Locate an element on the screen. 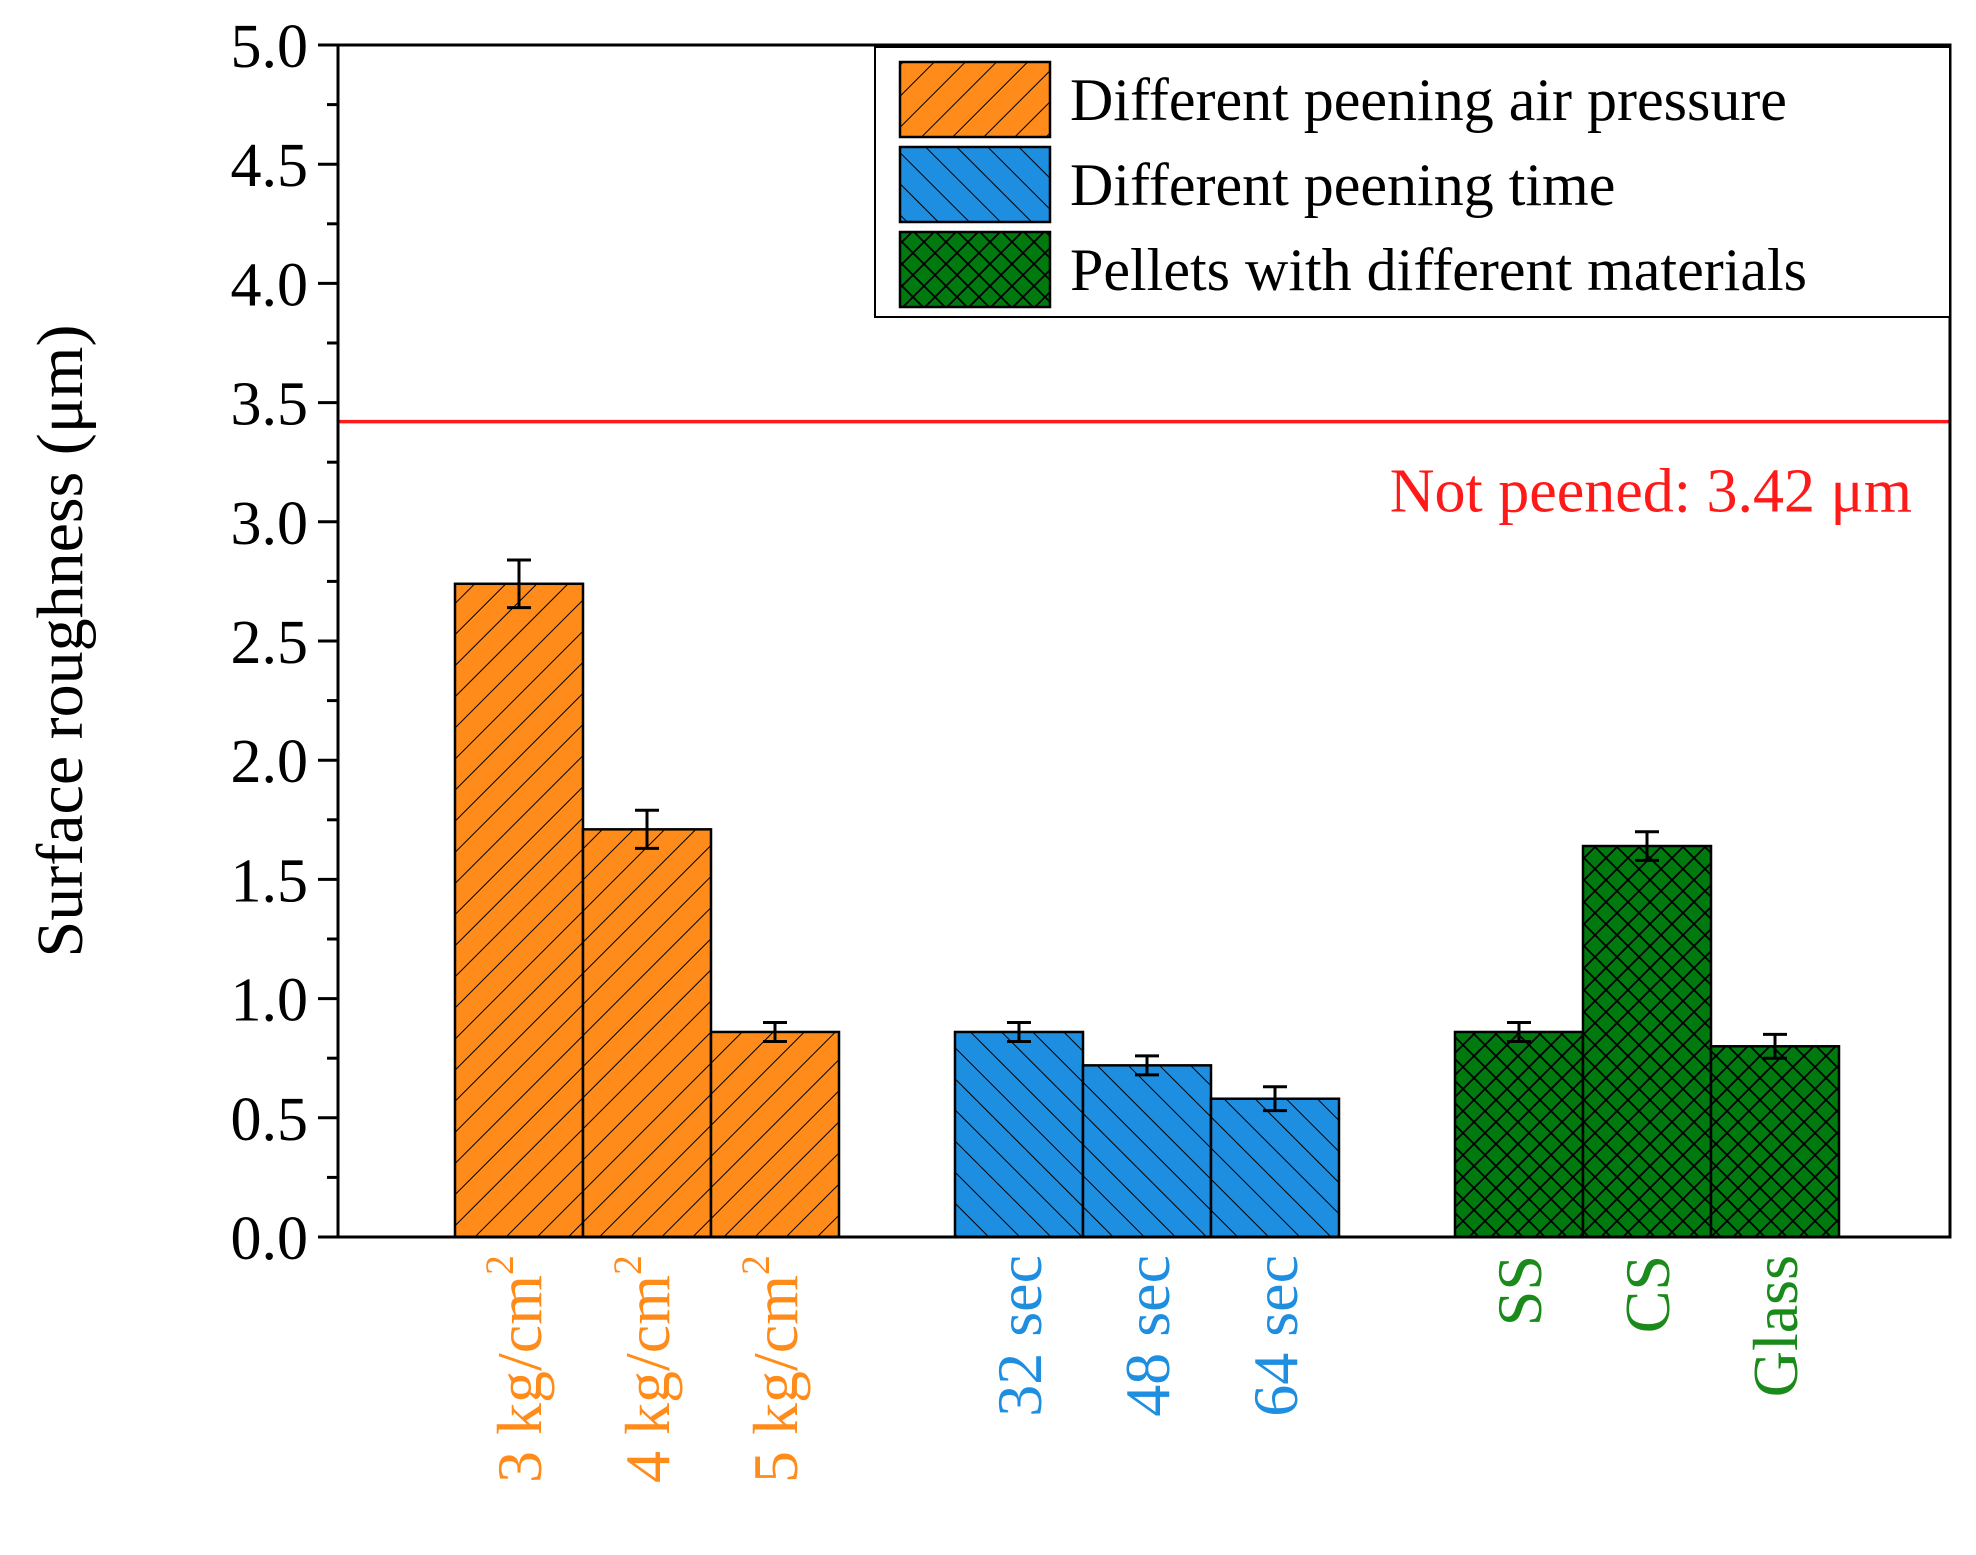 The image size is (1976, 1555). x-category-label: 4 kg/cm2 is located at coordinates (644, 1369).